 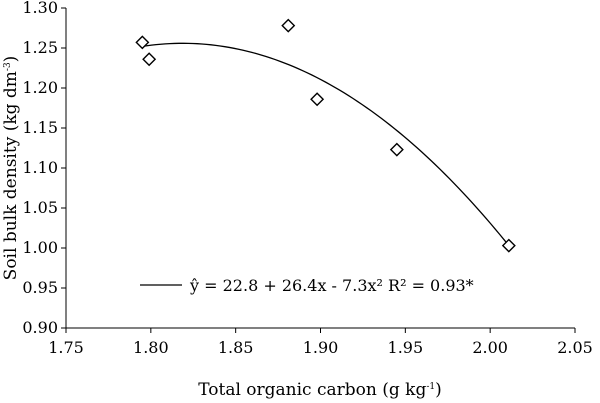 I want to click on y-tick-label: 1.30, so click(x=40, y=8).